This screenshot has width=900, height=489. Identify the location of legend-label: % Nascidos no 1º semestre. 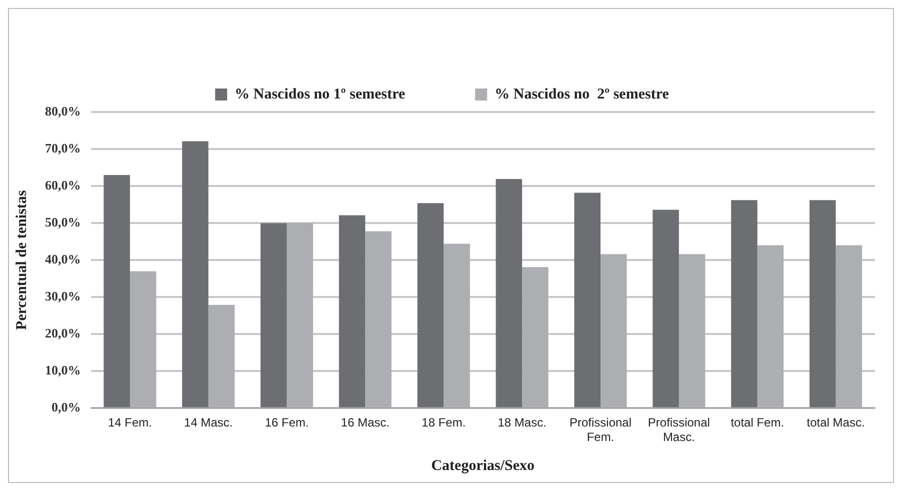
(320, 94).